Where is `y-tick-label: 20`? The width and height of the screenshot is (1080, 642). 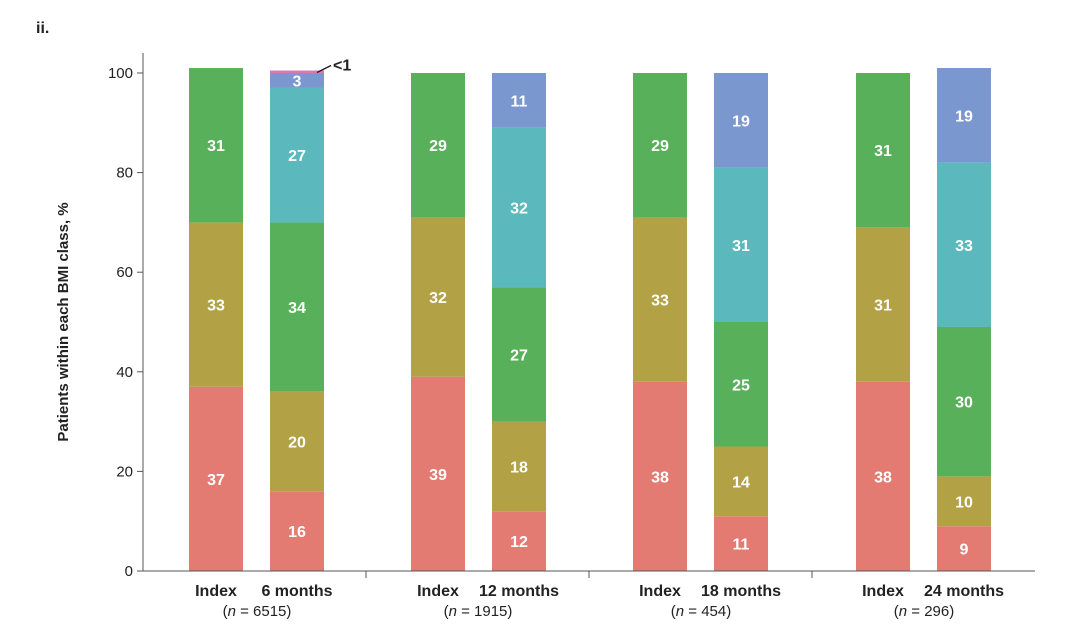
y-tick-label: 20 is located at coordinates (124, 471).